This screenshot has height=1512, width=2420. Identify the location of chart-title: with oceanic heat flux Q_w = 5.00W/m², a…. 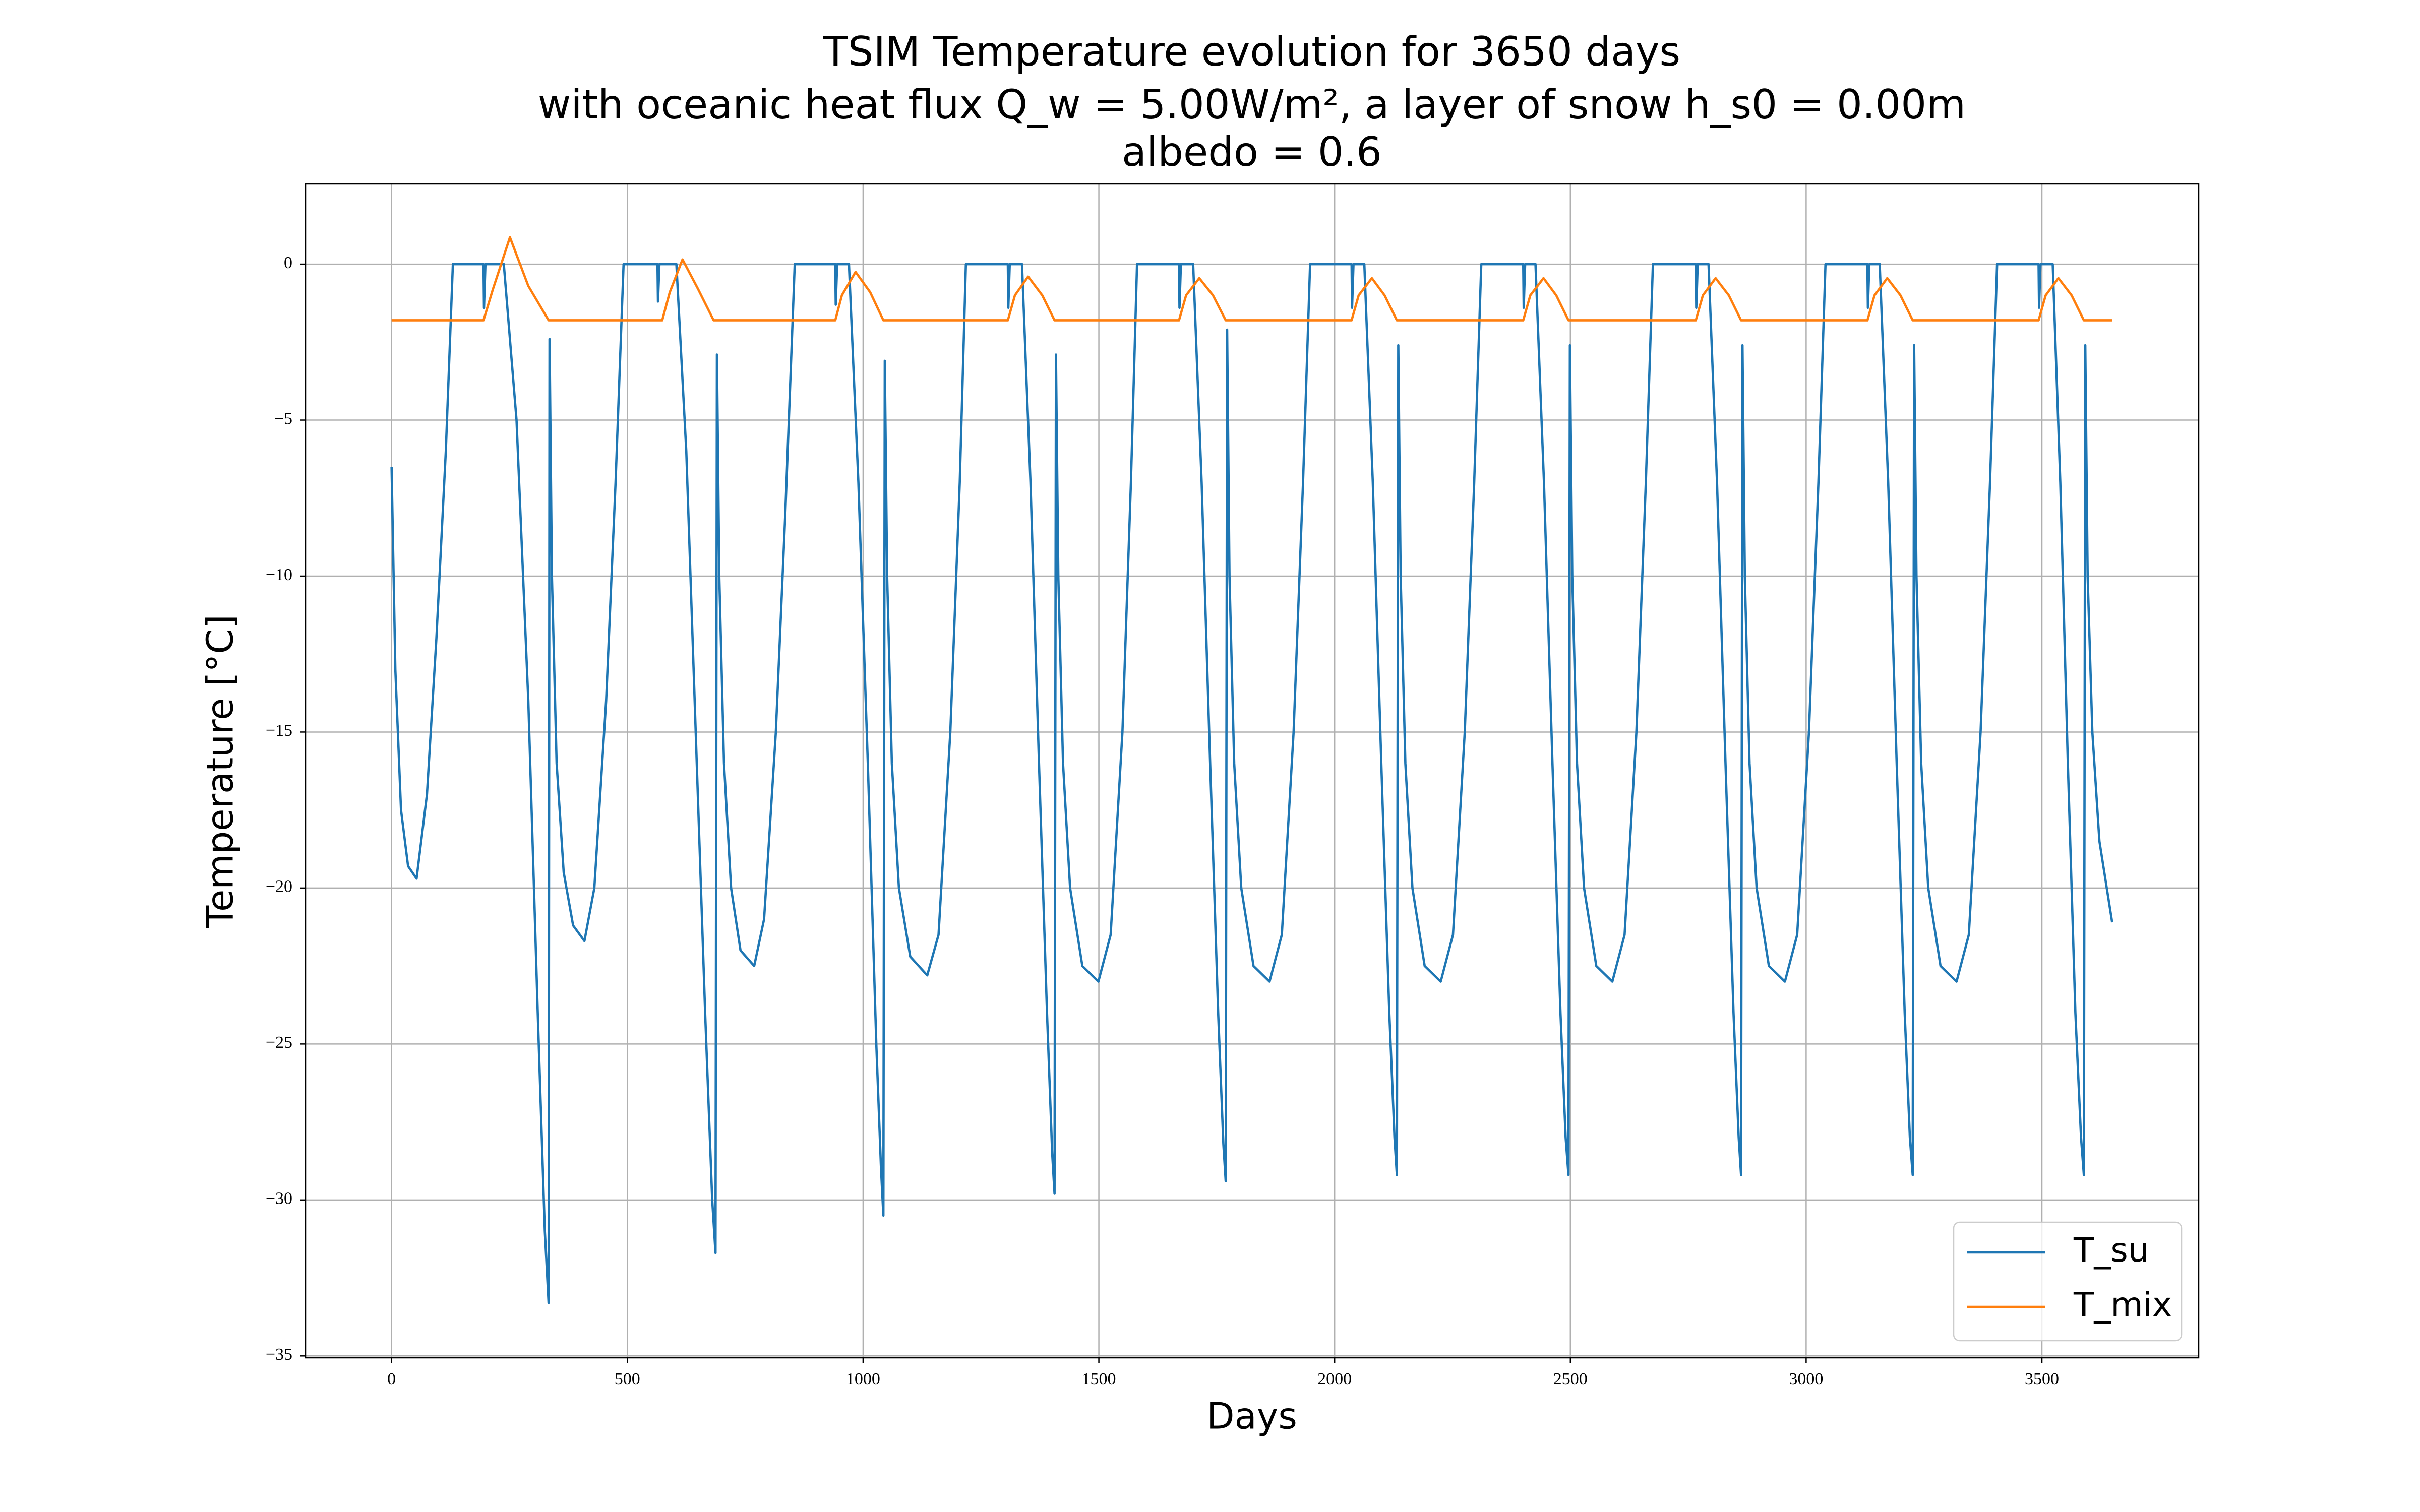
(1252, 104).